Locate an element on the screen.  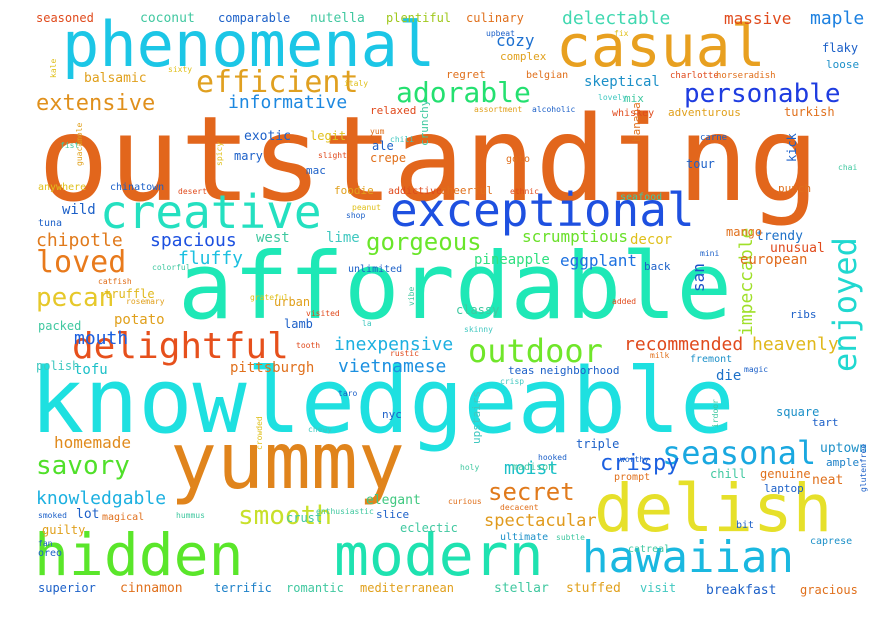
word: la is located at coordinates (367, 323).